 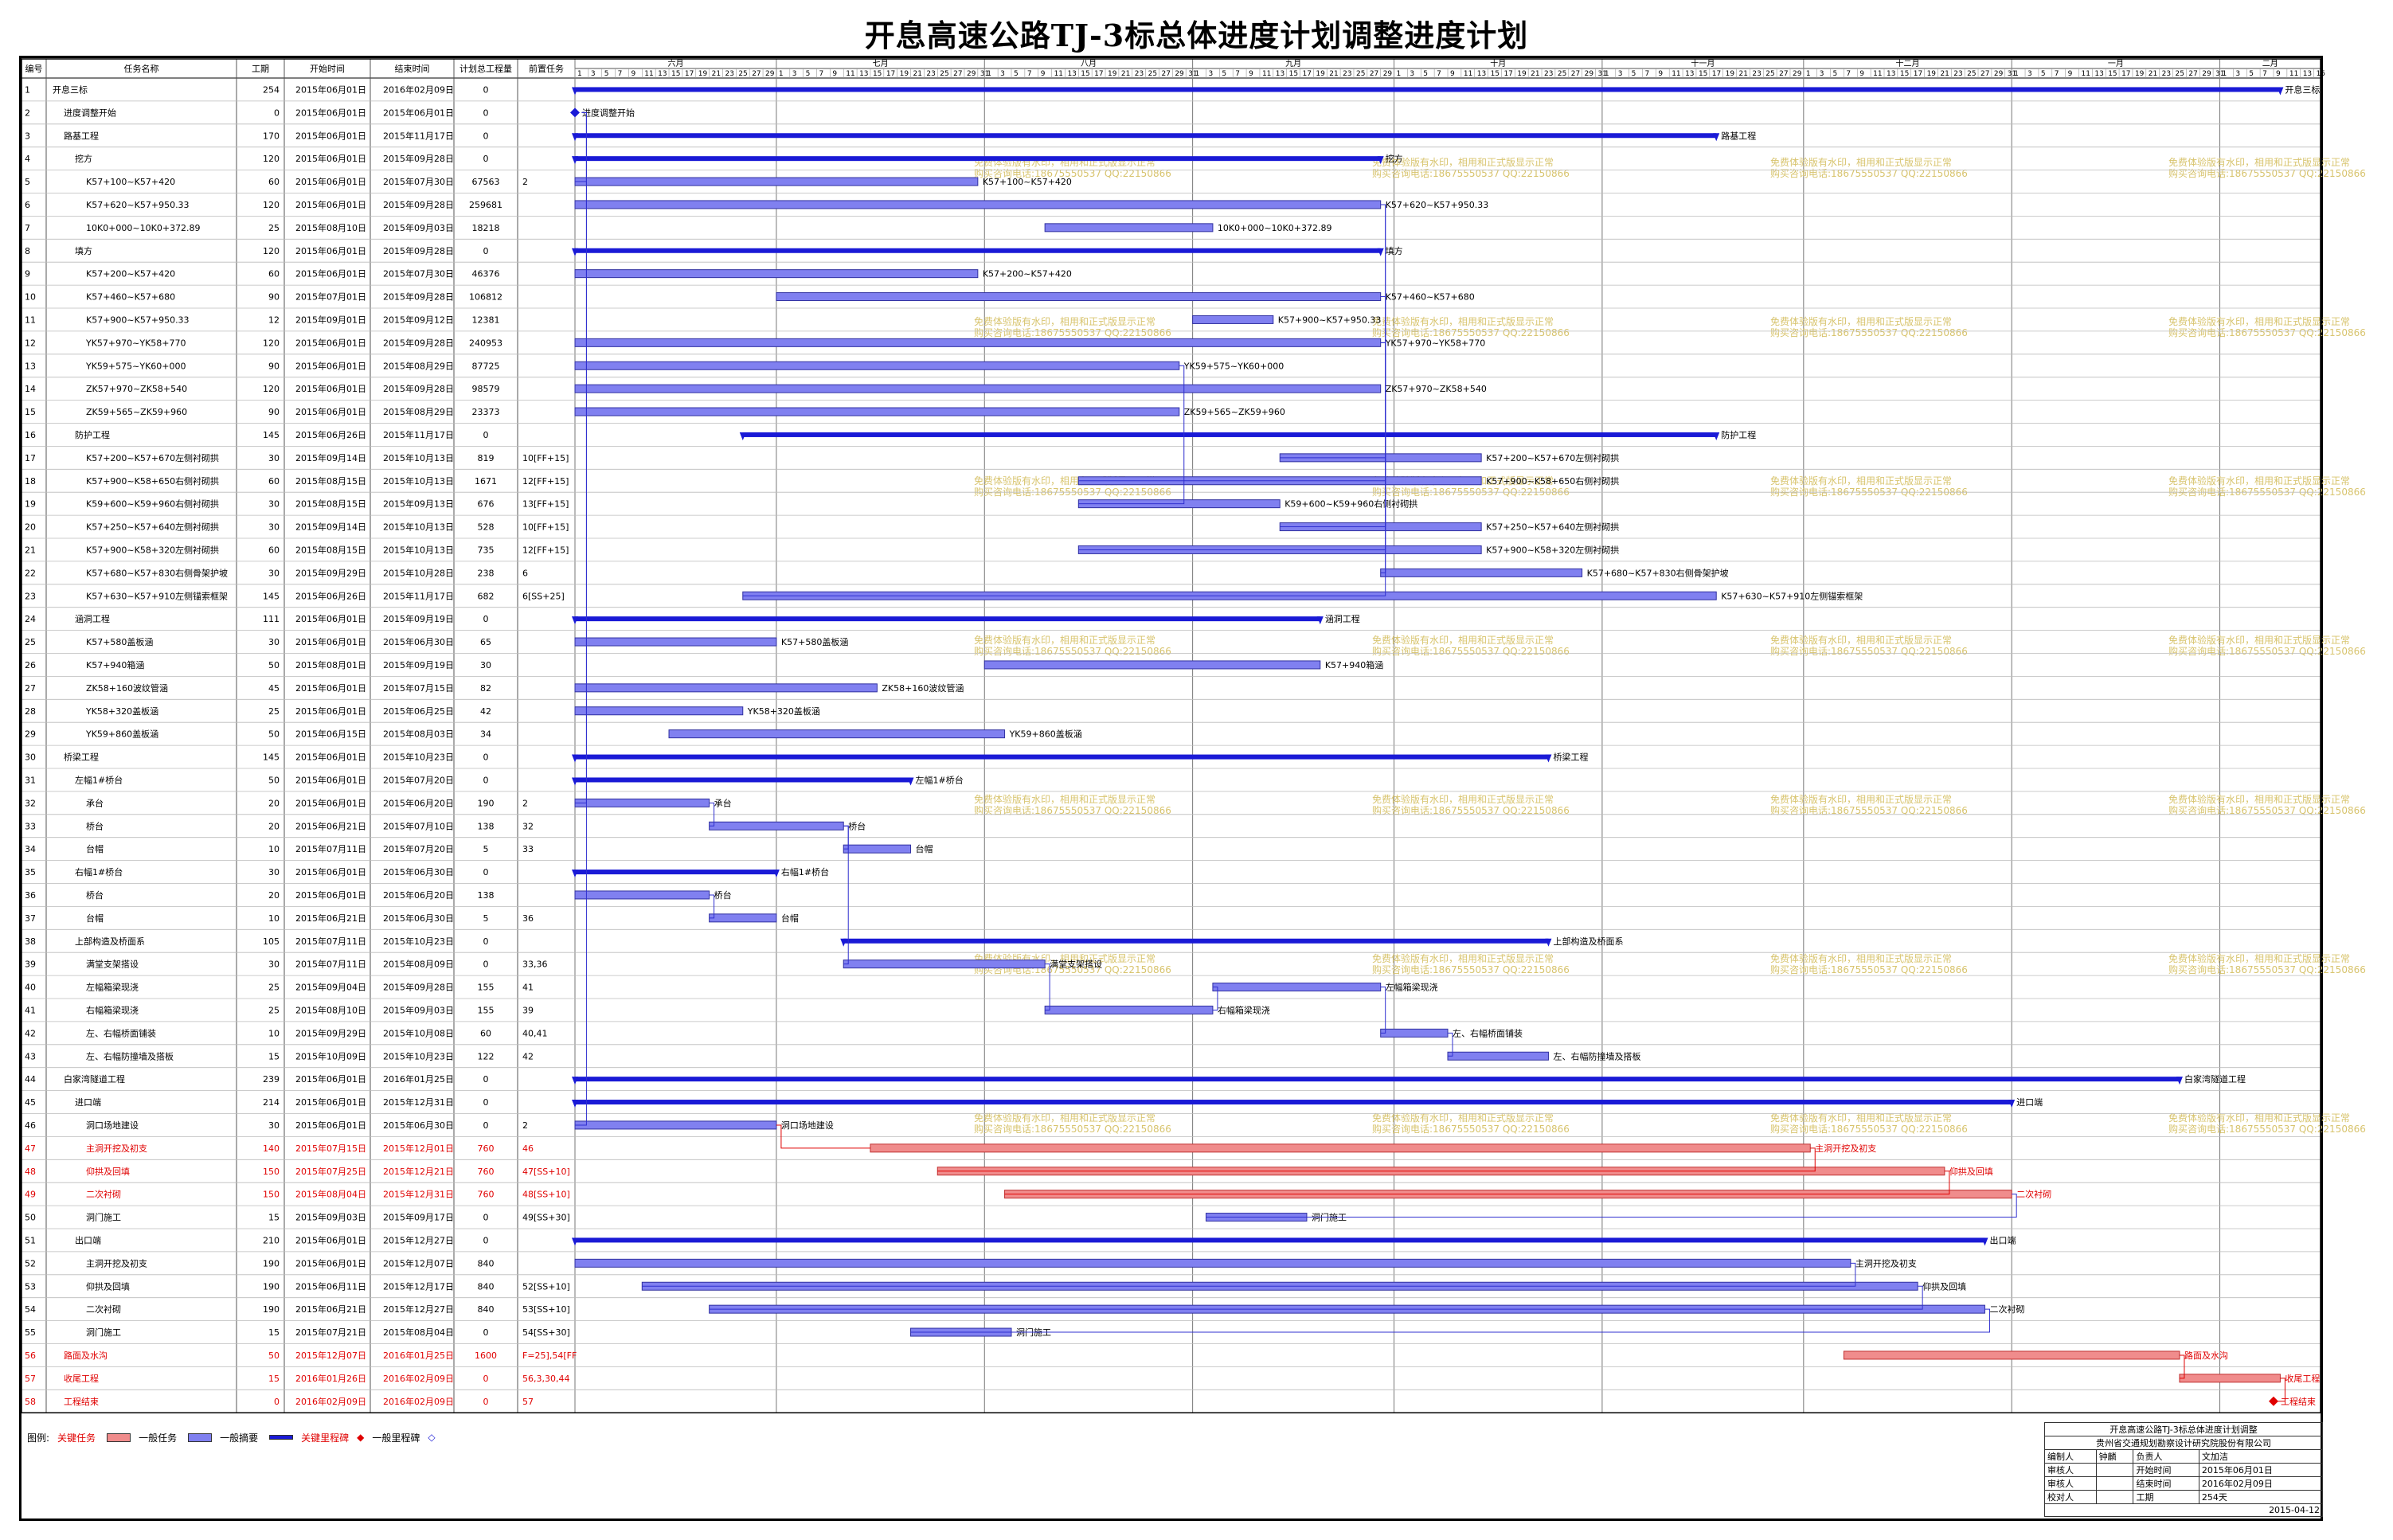 What do you see at coordinates (1716, 436) in the screenshot?
I see `summary-end-cap` at bounding box center [1716, 436].